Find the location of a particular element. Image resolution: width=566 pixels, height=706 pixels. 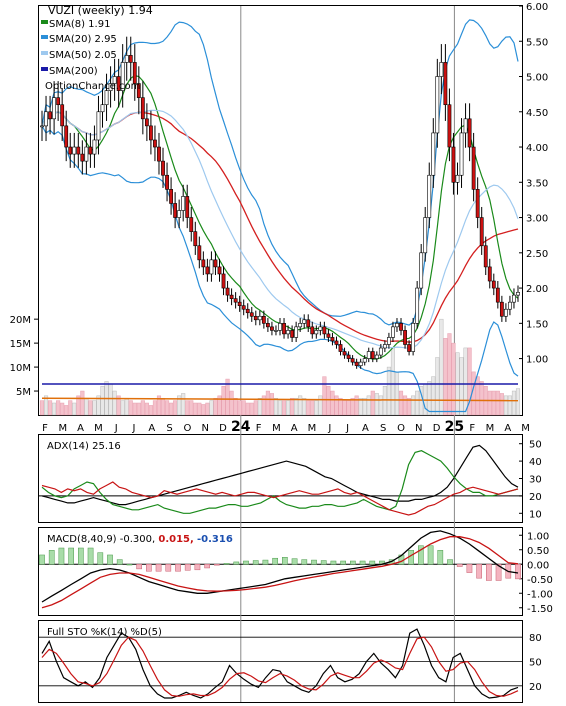

adx-series-line is located at coordinates (280, 482).